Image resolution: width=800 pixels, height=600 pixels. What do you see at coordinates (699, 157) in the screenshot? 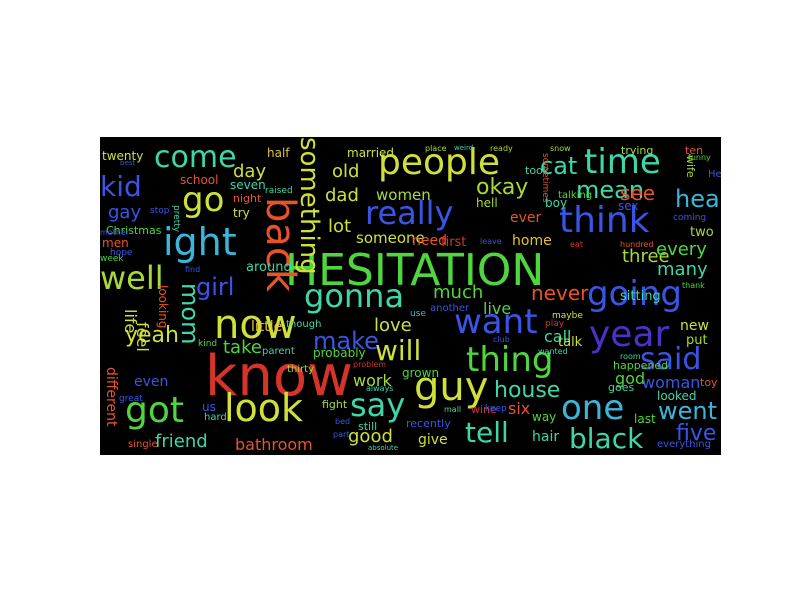
I see `word-funny: funny` at bounding box center [699, 157].